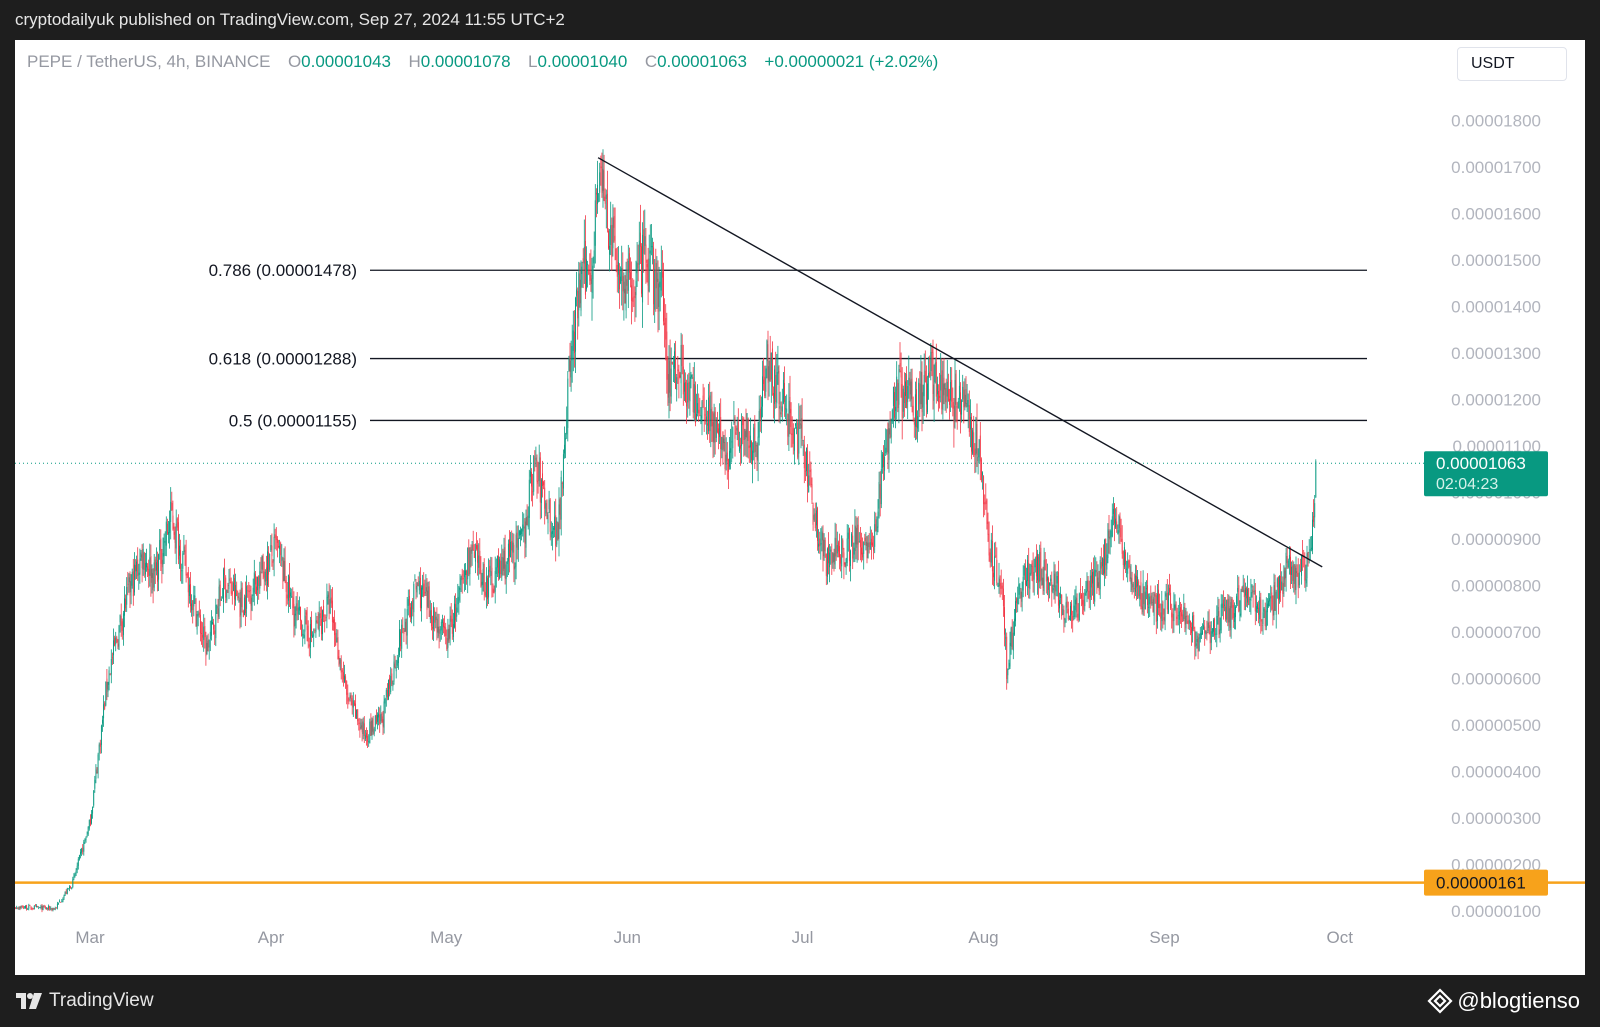 Image resolution: width=1600 pixels, height=1027 pixels. What do you see at coordinates (627, 937) in the screenshot?
I see `x-tick-label: Jun` at bounding box center [627, 937].